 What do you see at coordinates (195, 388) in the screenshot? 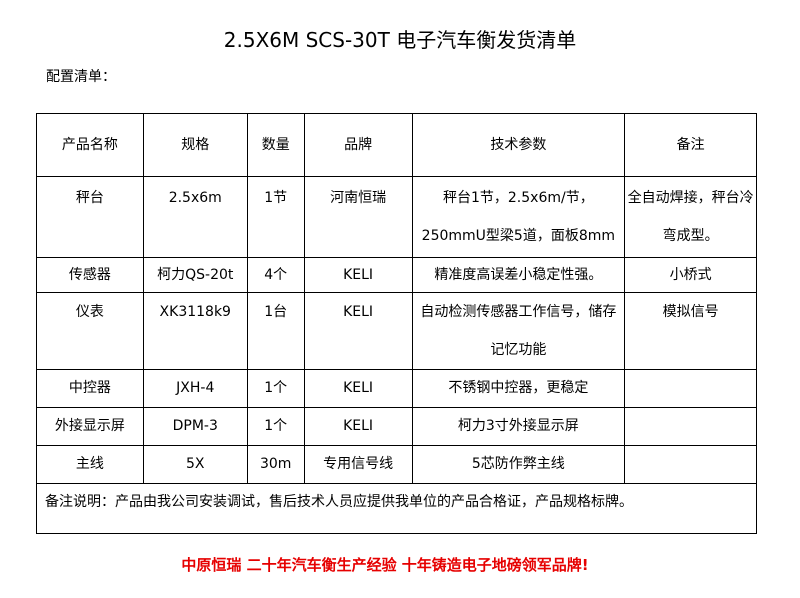
I see `cell: JXH-4` at bounding box center [195, 388].